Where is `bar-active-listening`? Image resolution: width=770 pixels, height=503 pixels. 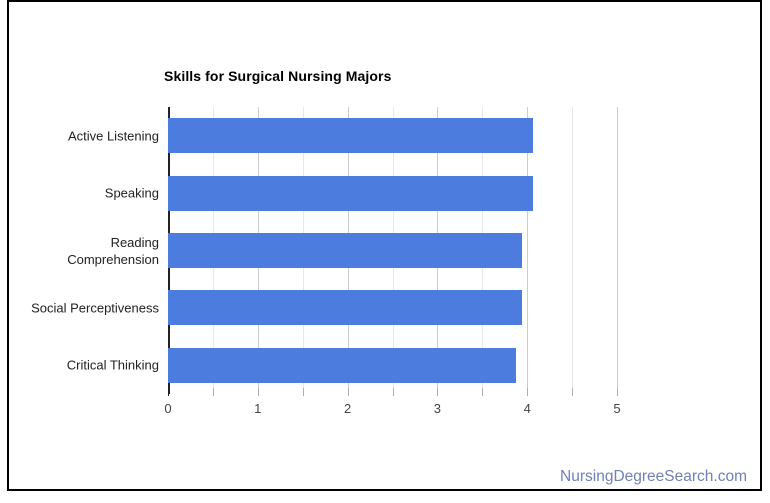
bar-active-listening is located at coordinates (351, 136).